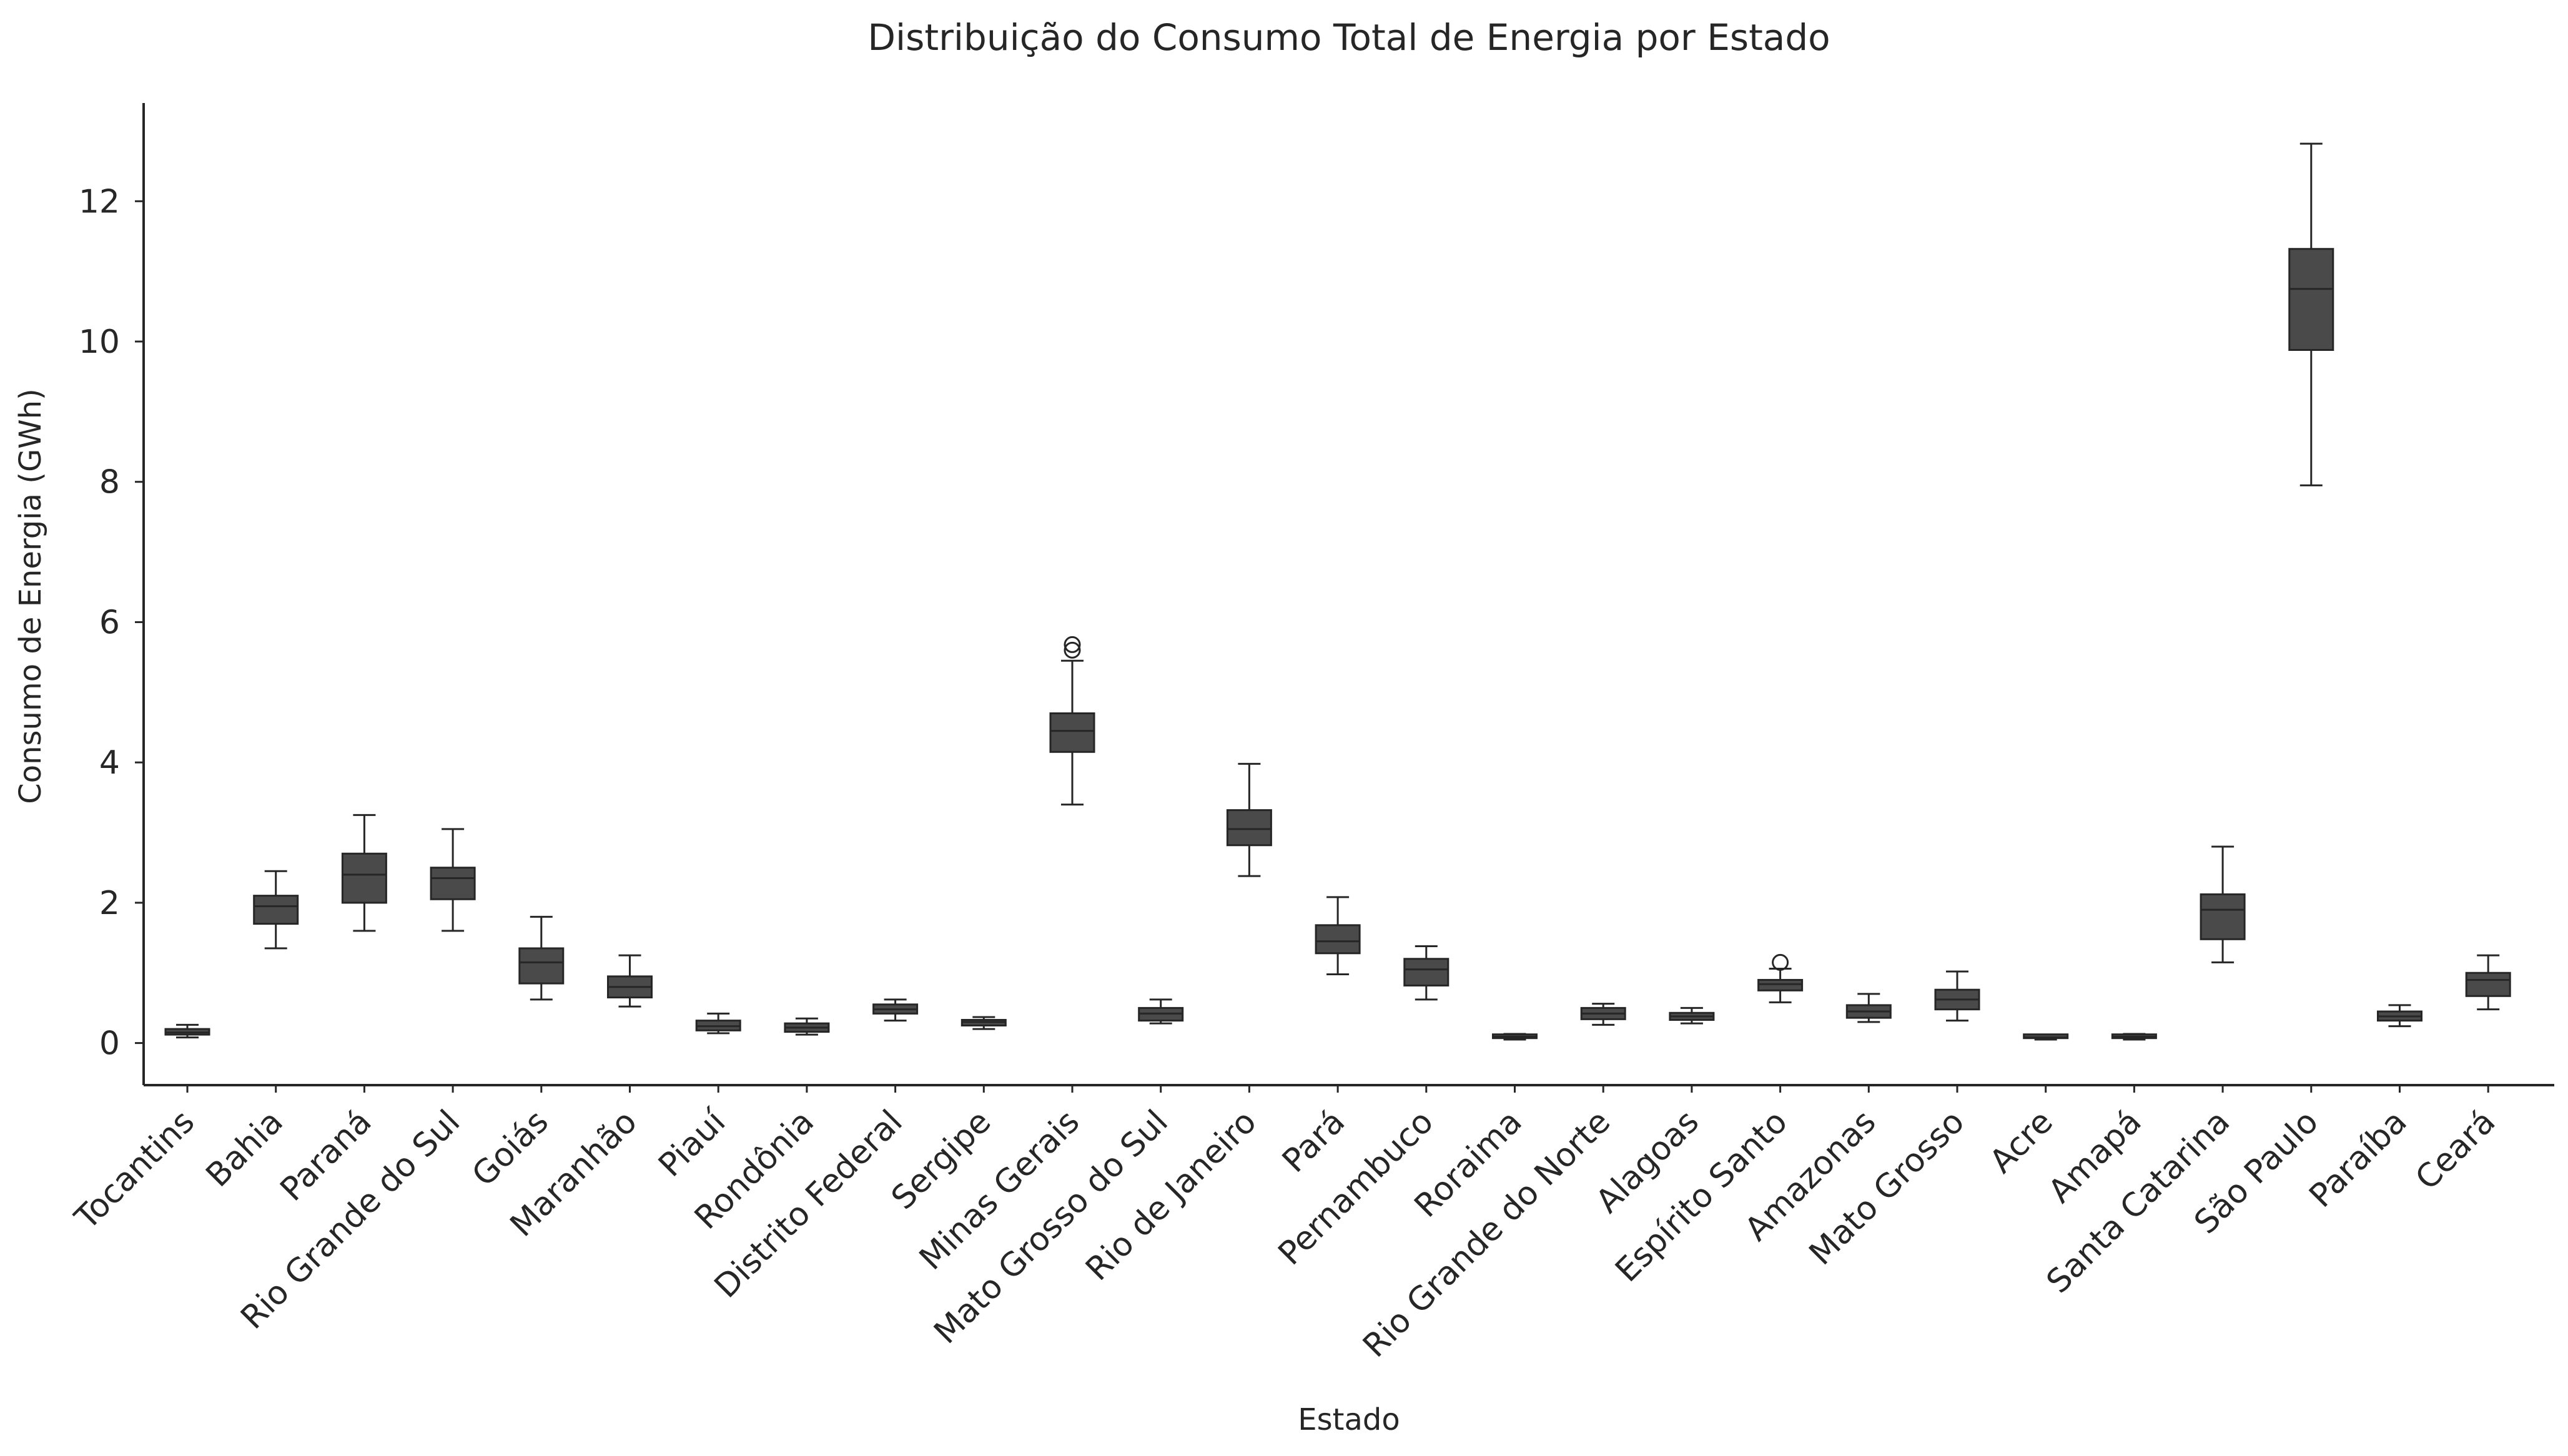 This screenshot has height=1456, width=2568. I want to click on y-tick-label: 6, so click(109, 622).